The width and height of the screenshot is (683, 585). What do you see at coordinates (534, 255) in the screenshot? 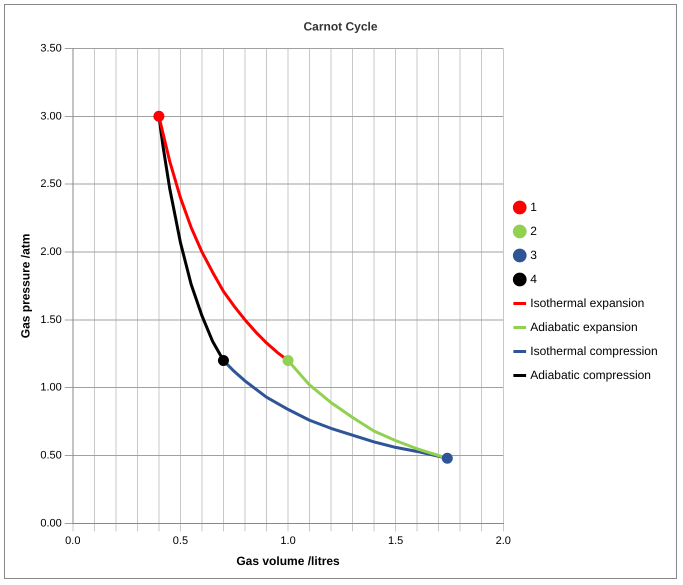
I see `legend-label: 3` at bounding box center [534, 255].